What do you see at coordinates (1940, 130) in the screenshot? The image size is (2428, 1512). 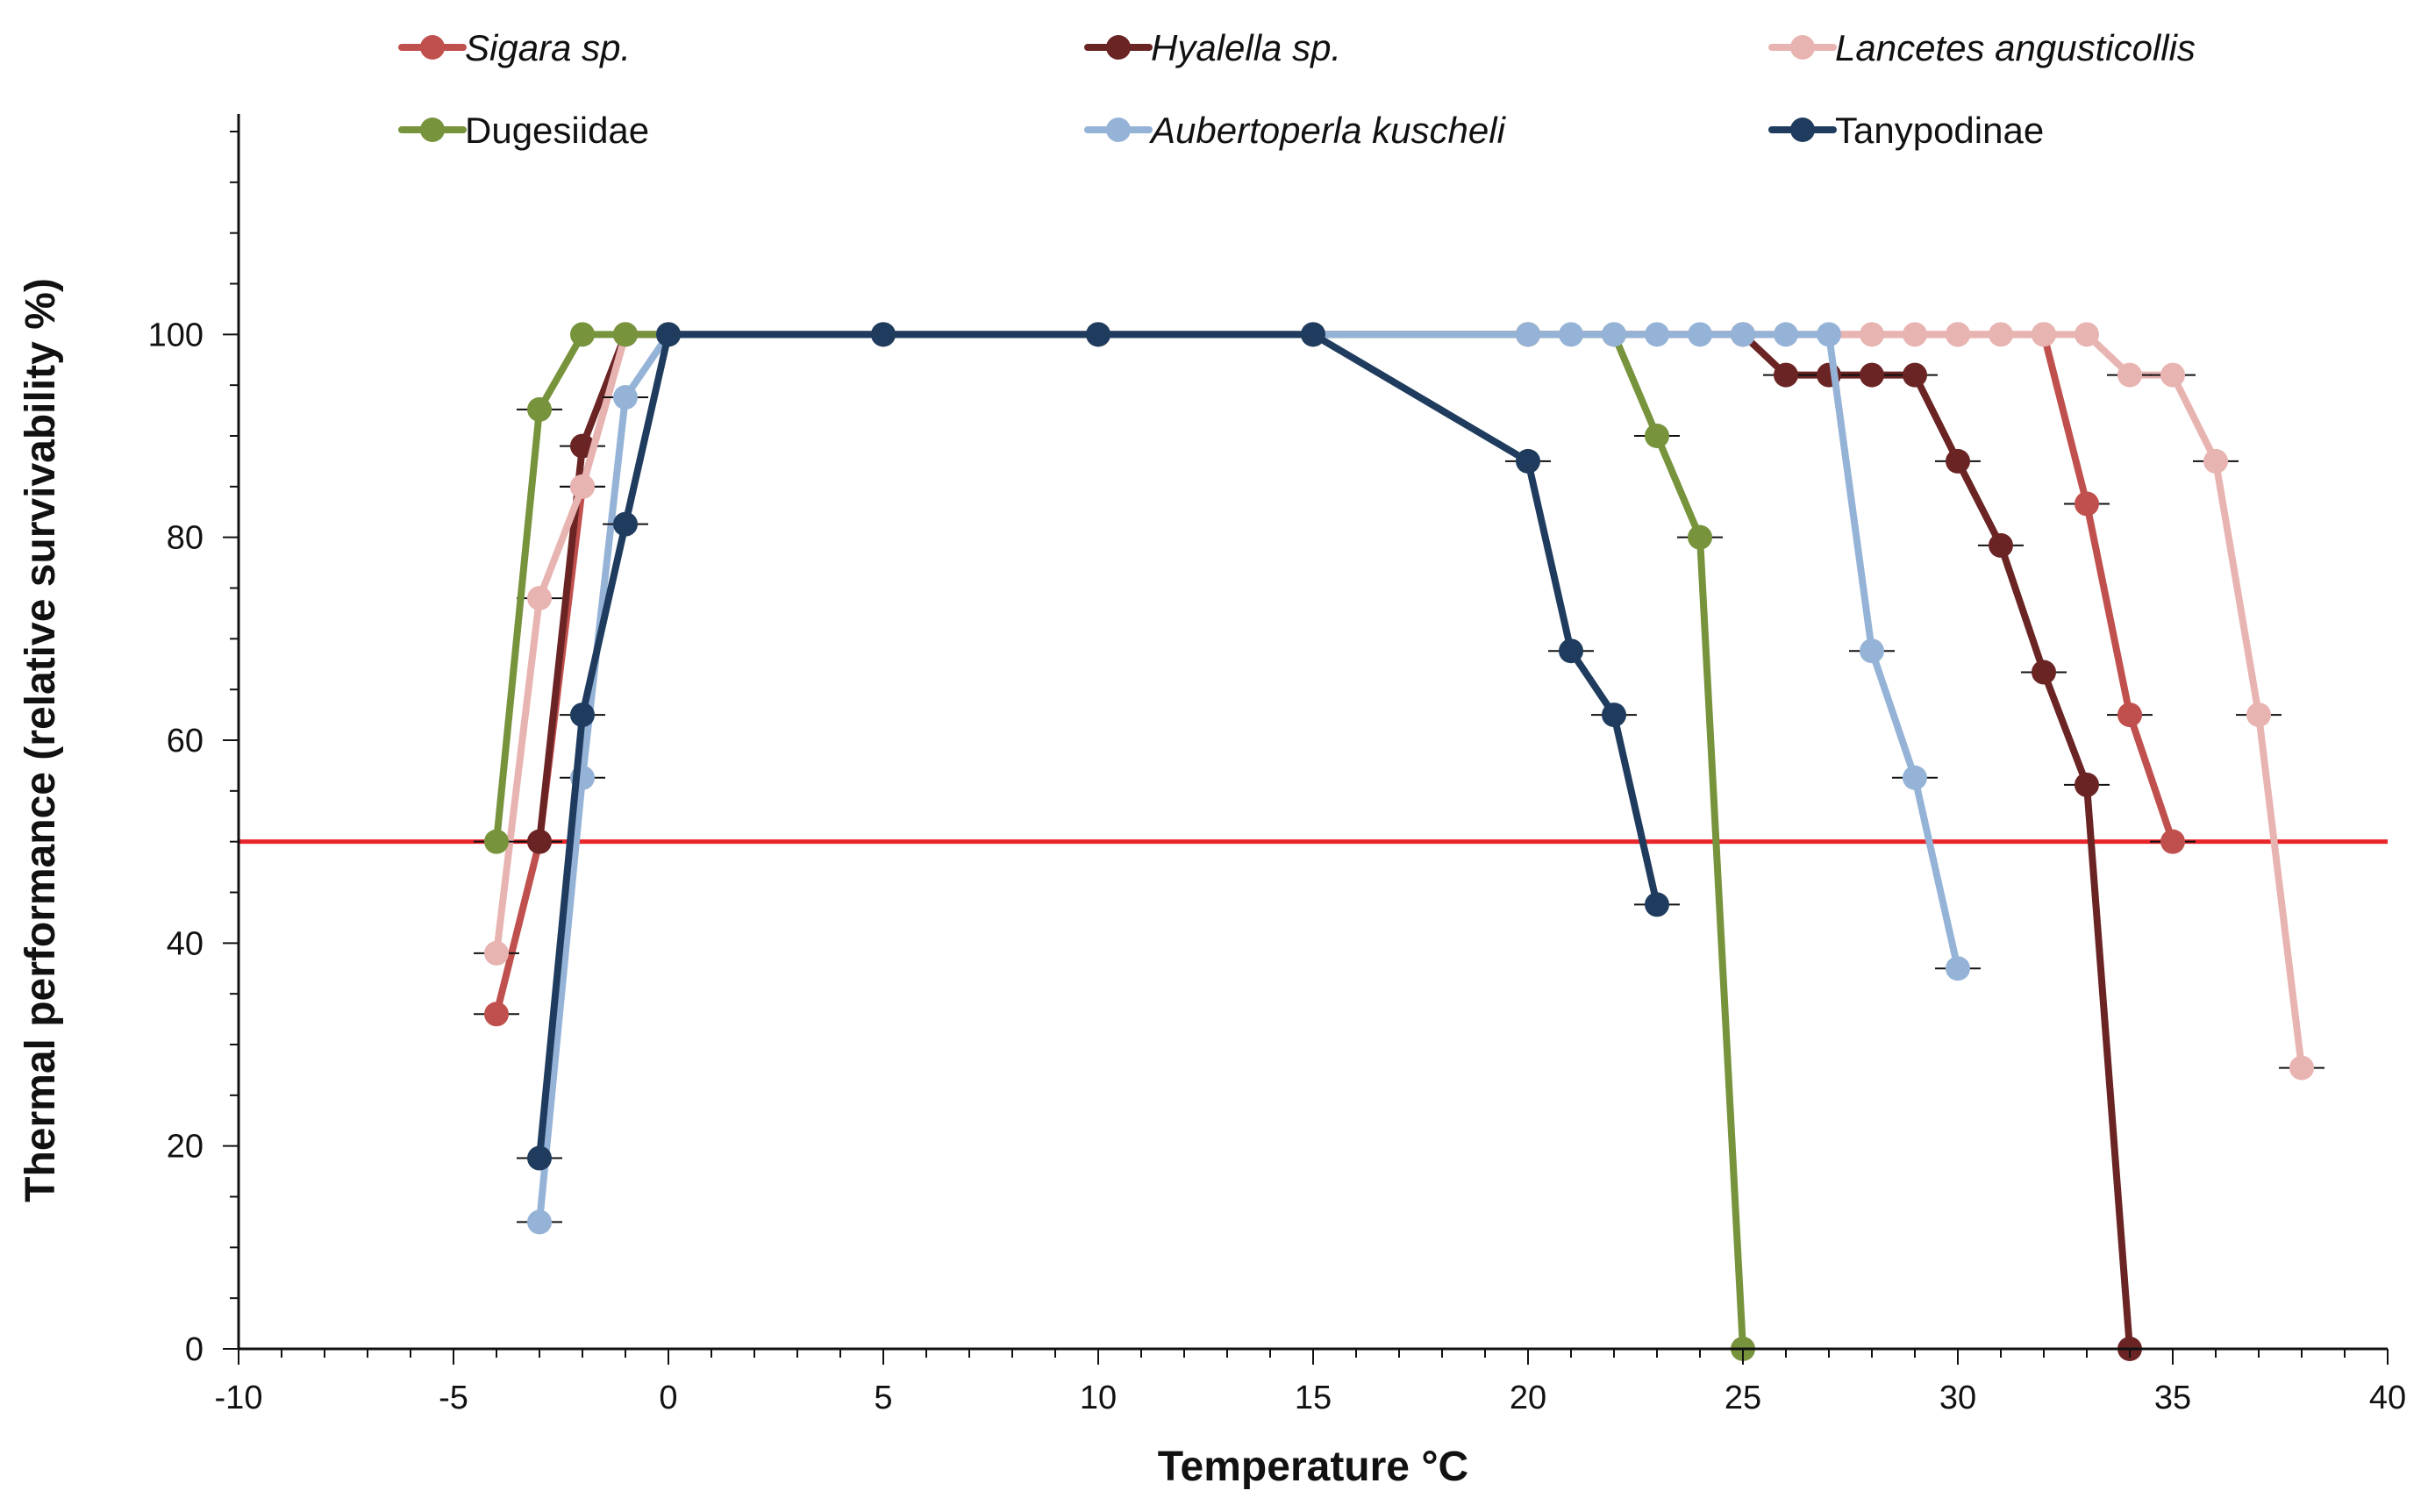 I see `legend-label: Tanypodinae` at bounding box center [1940, 130].